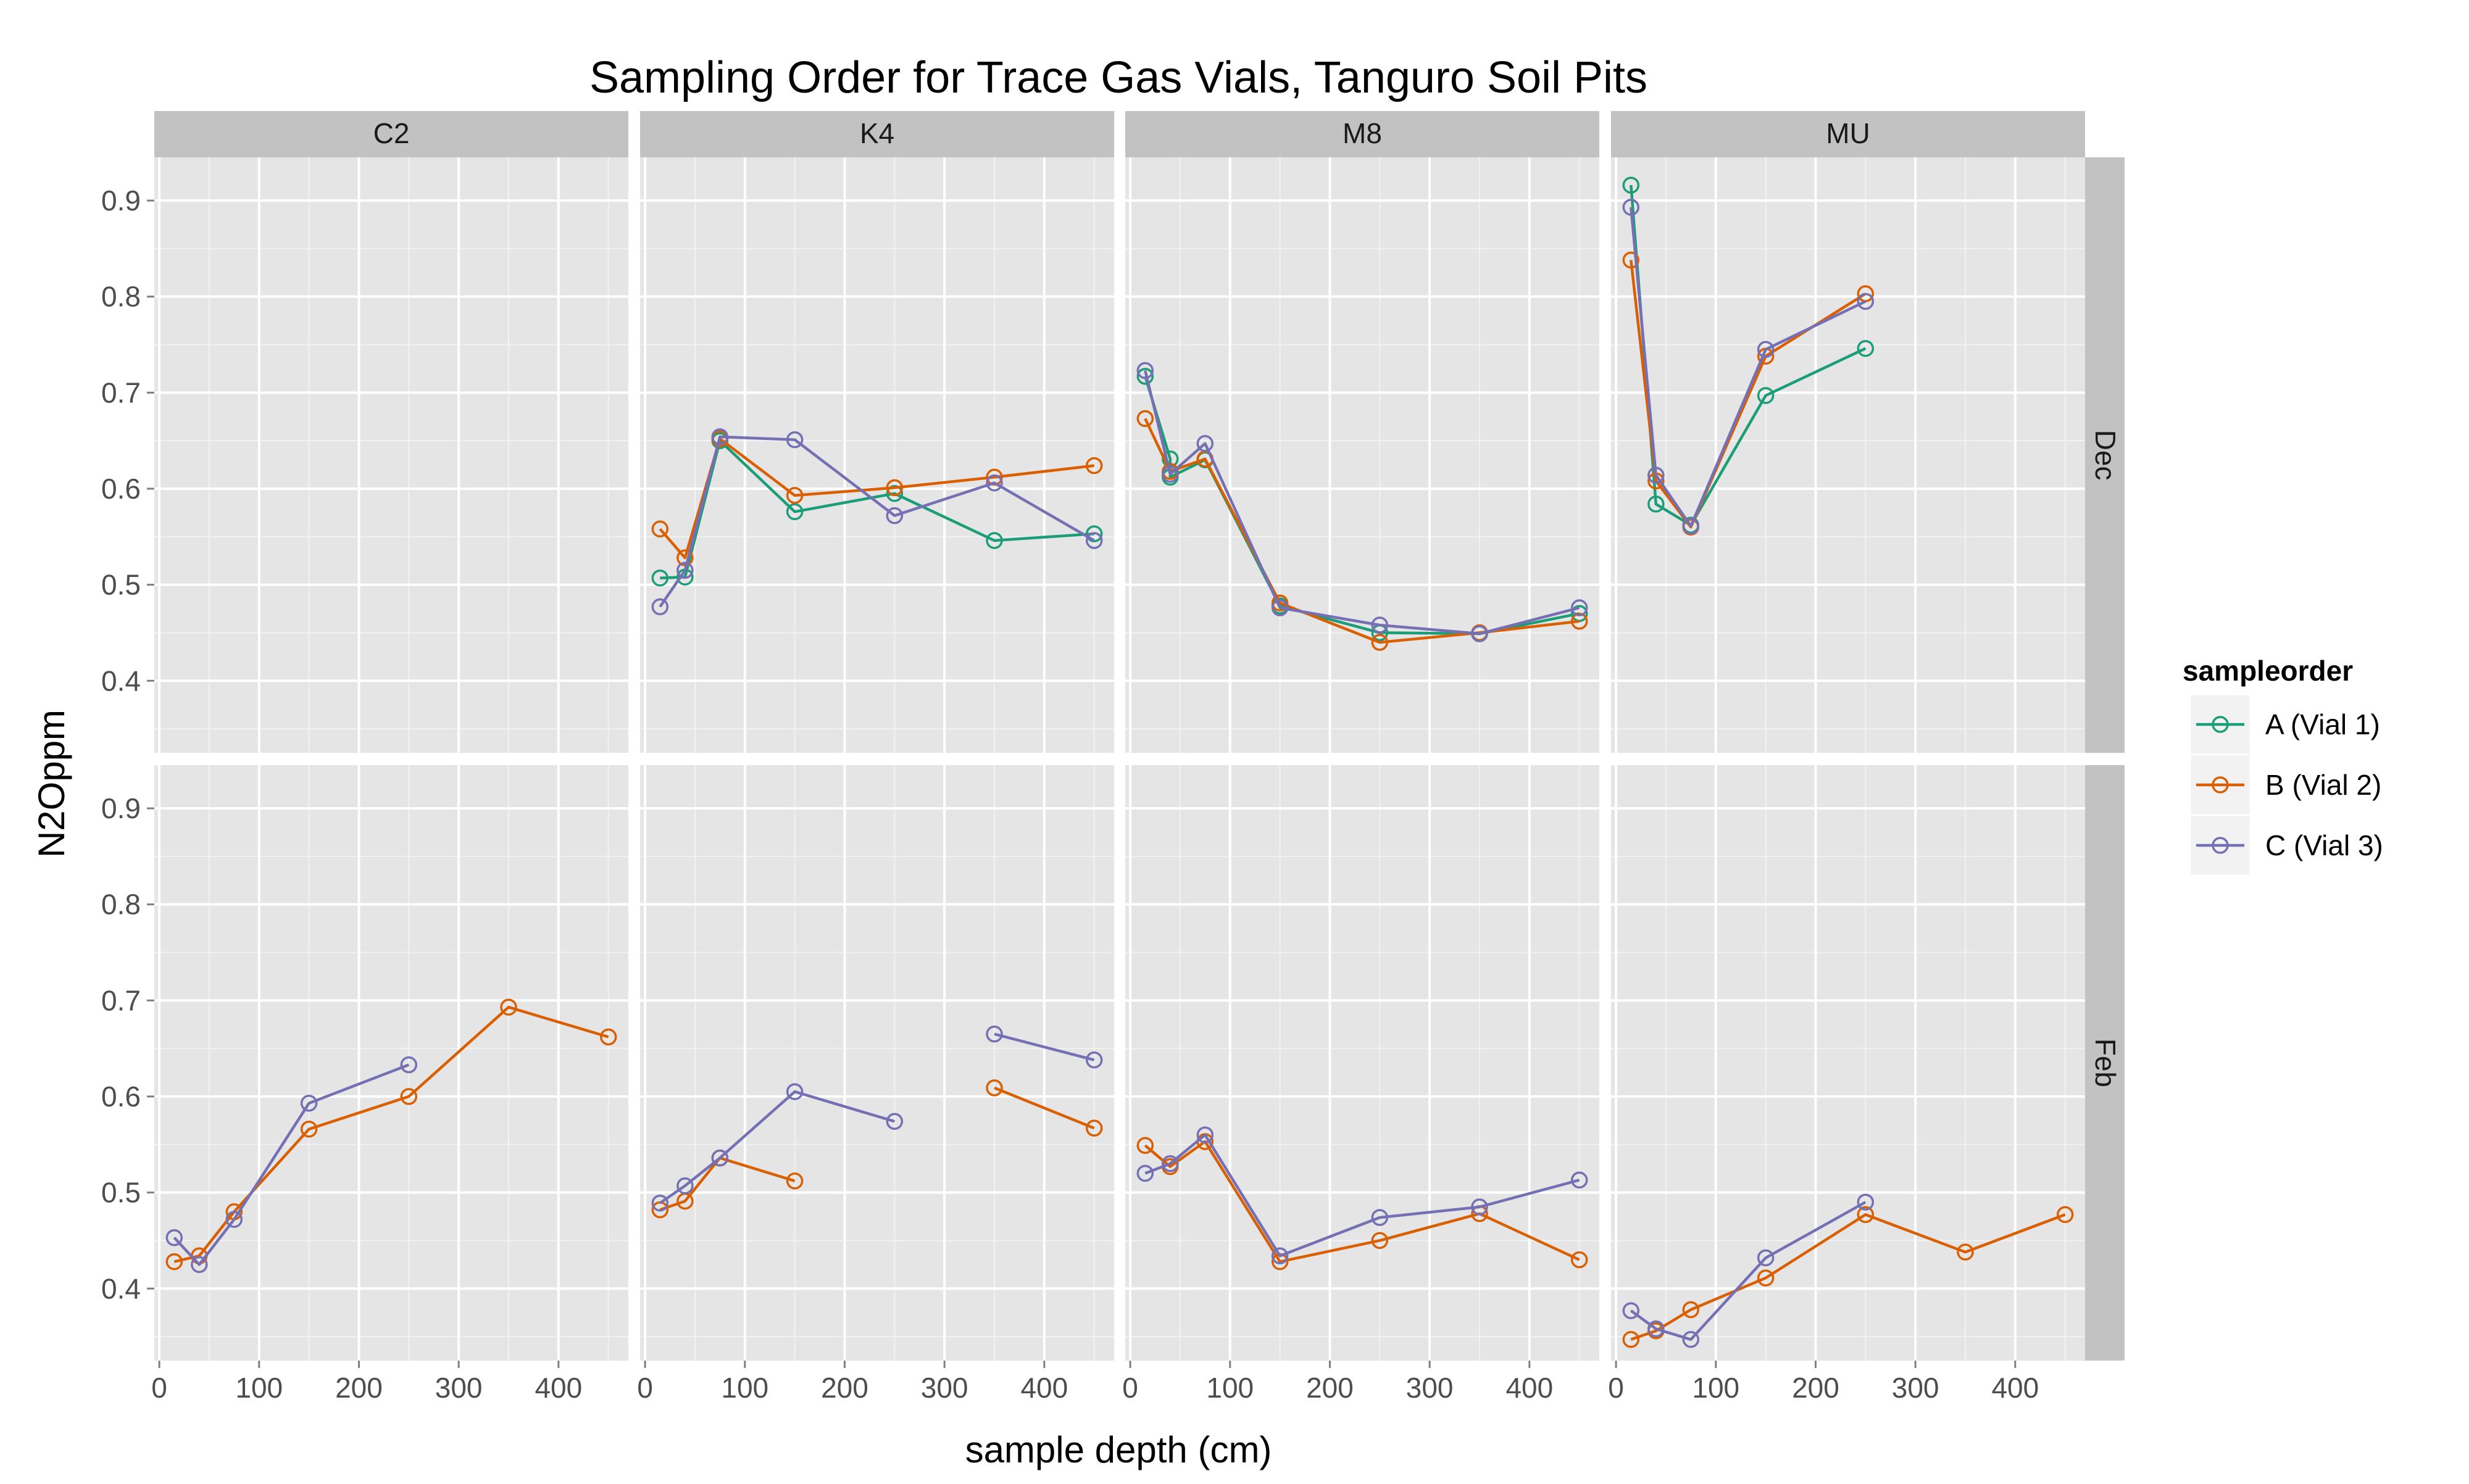  What do you see at coordinates (121, 200) in the screenshot?
I see `y-tick-label: 0.9` at bounding box center [121, 200].